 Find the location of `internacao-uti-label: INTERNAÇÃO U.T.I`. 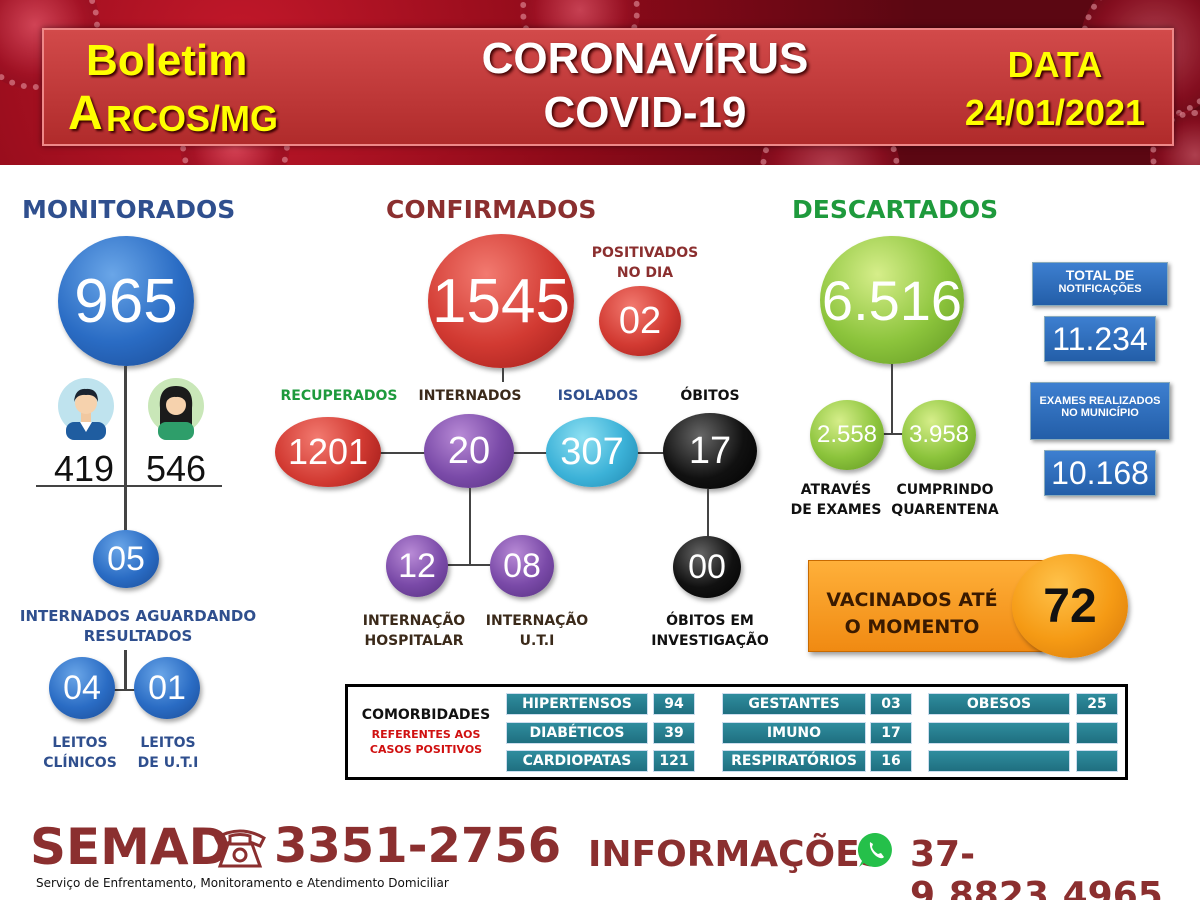

internacao-uti-label: INTERNAÇÃO U.T.I is located at coordinates (537, 631).